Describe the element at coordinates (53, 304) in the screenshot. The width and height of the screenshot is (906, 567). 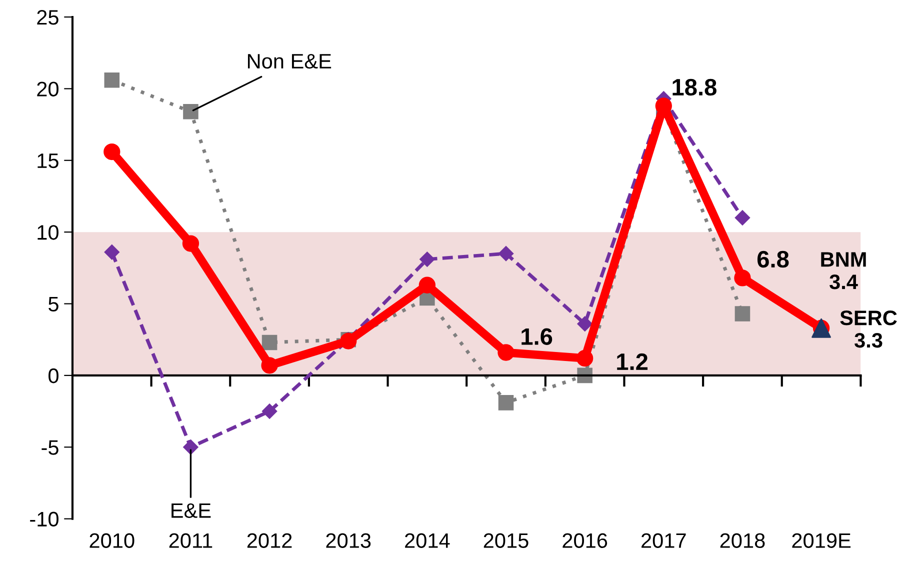
I see `y-tick-label: 5` at that location.